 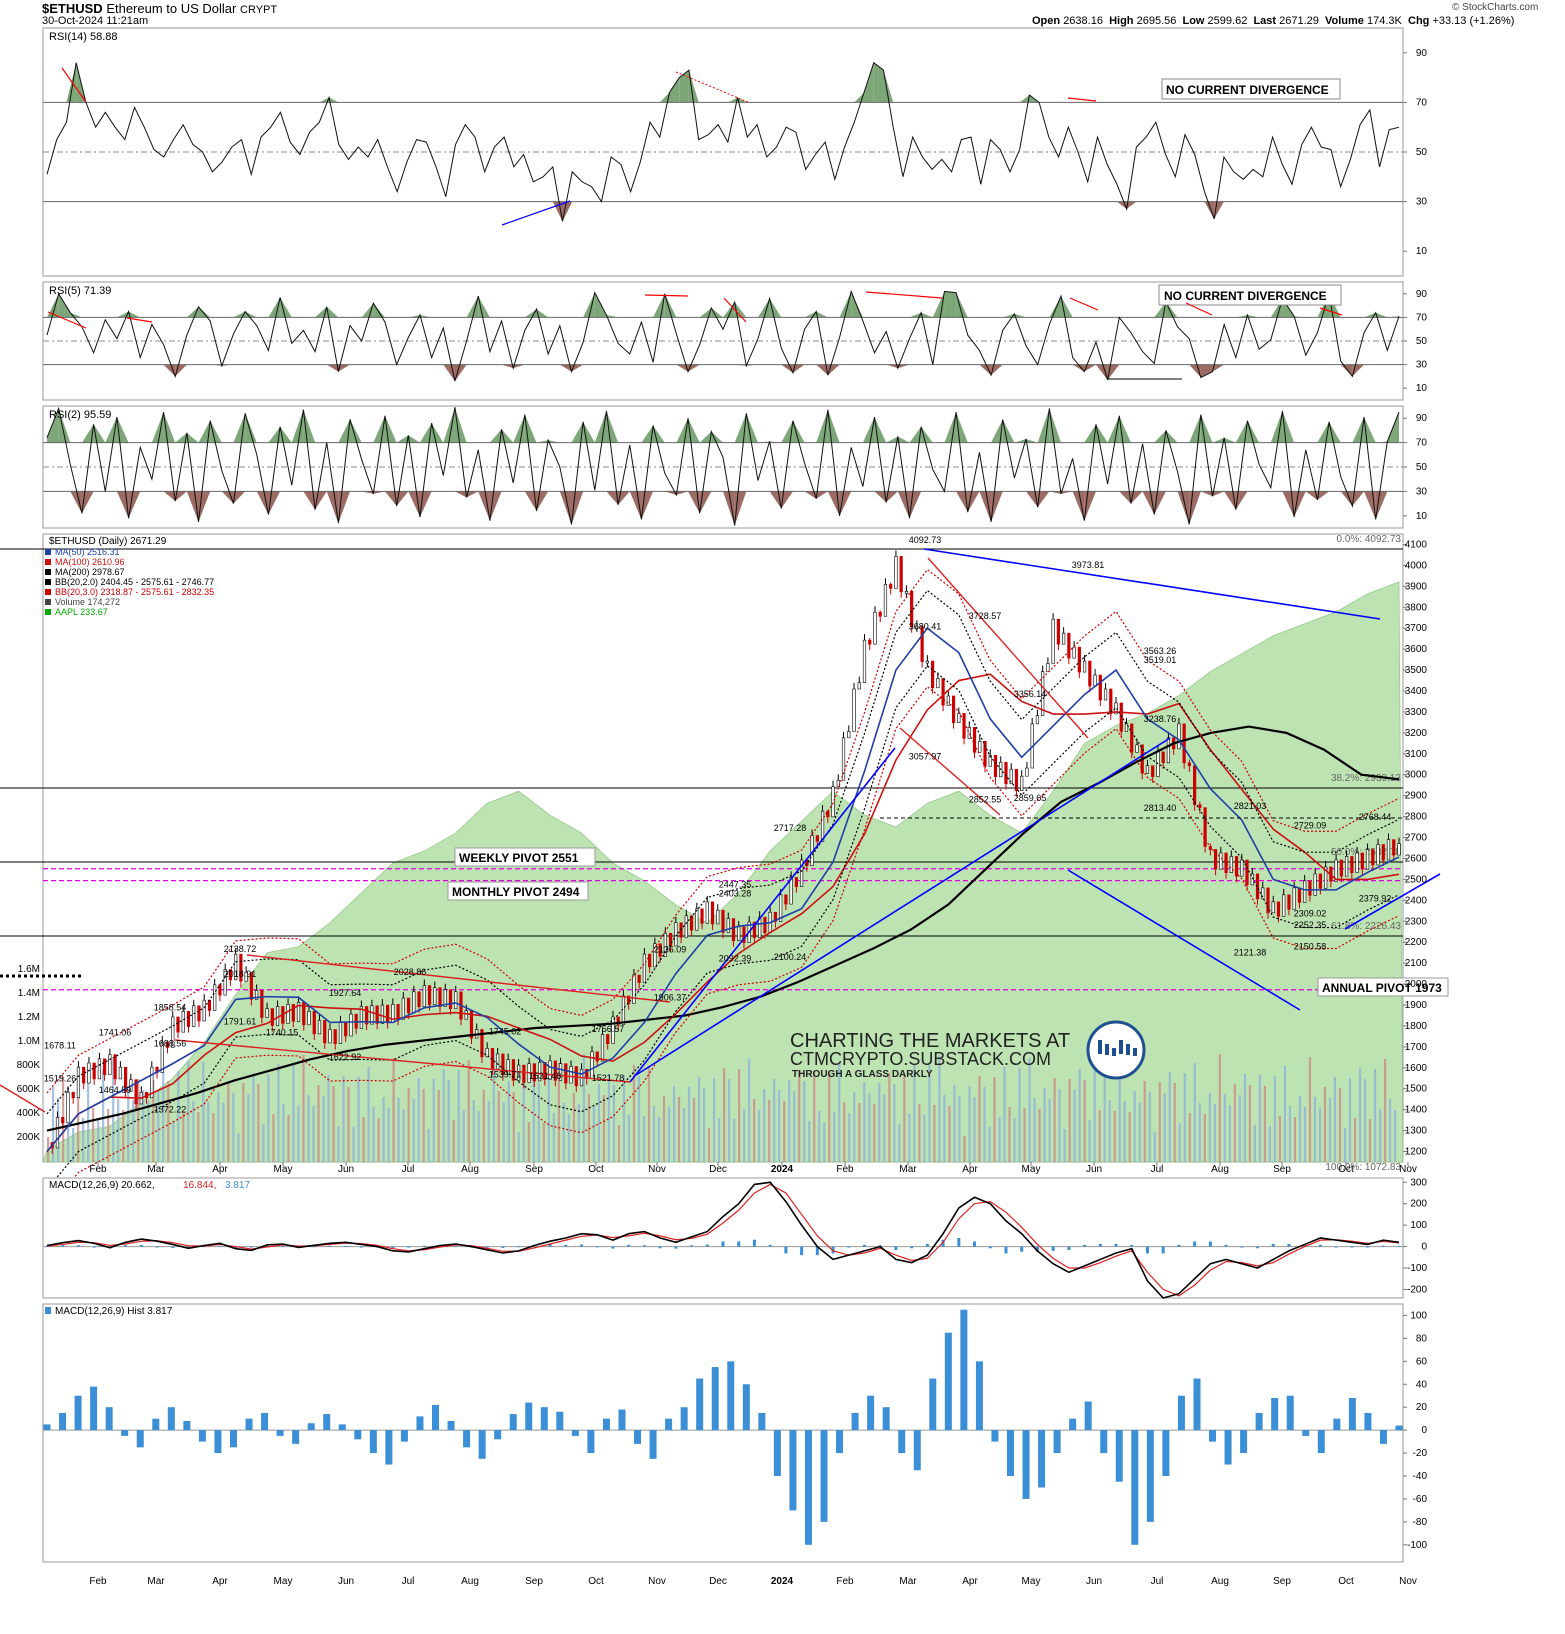 What do you see at coordinates (670, 998) in the screenshot?
I see `price-annotation: 1906.37` at bounding box center [670, 998].